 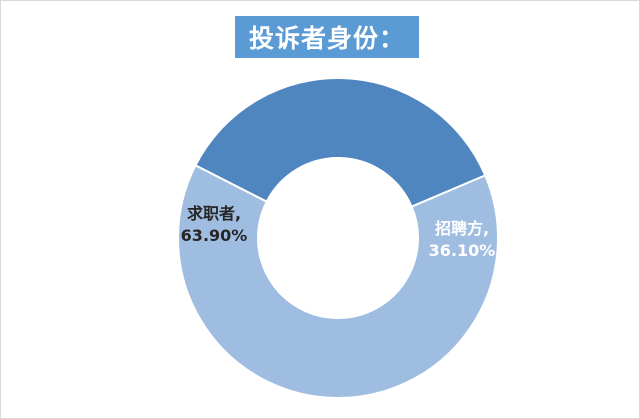 I want to click on chart-title-box: 投诉者身份：, so click(x=327, y=37).